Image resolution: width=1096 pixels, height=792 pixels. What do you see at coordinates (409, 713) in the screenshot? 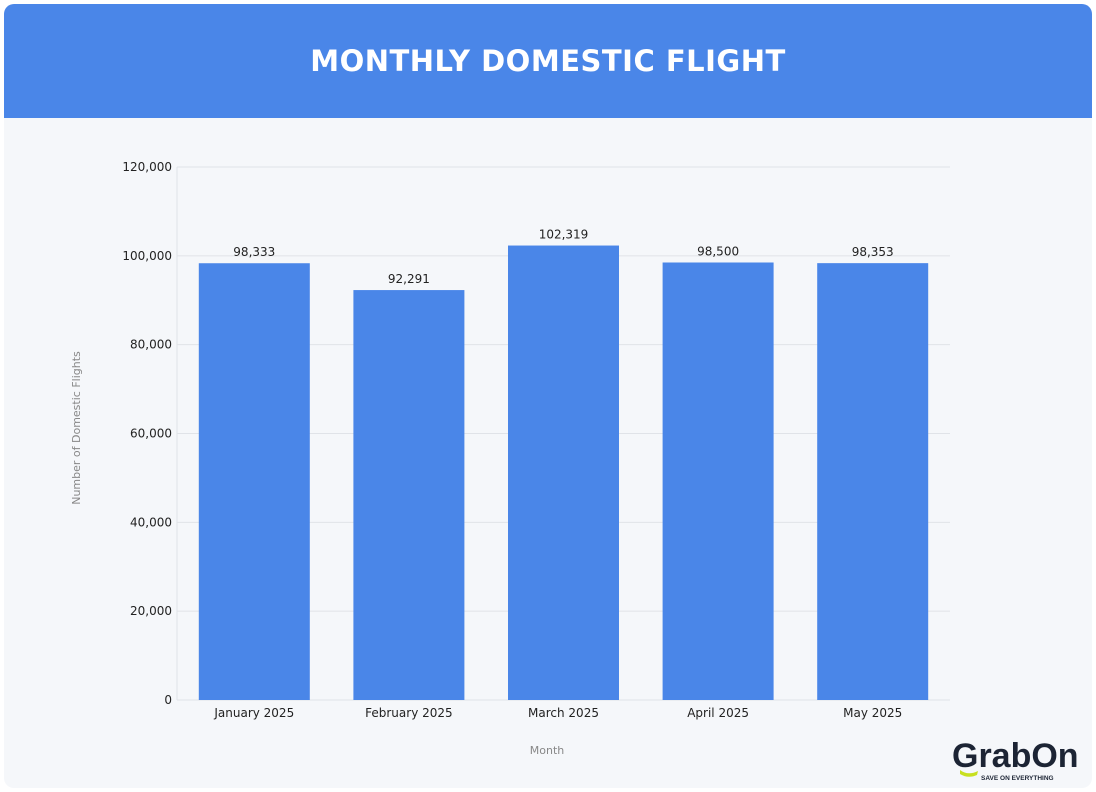
I see `x-tick-label: February 2025` at bounding box center [409, 713].